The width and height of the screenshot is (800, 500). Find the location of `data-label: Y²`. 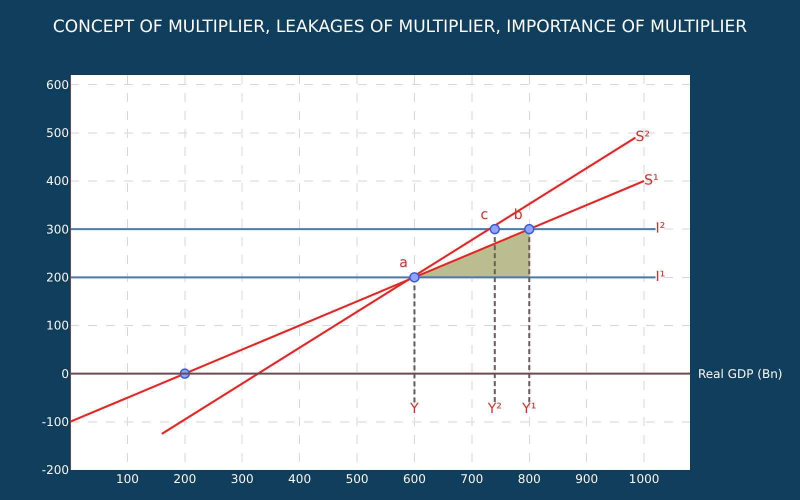

data-label: Y² is located at coordinates (494, 409).